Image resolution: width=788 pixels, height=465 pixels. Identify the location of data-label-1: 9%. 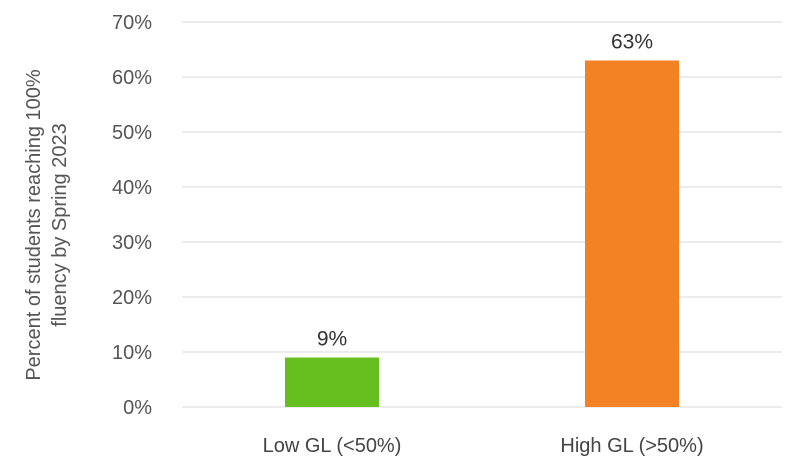
(332, 339).